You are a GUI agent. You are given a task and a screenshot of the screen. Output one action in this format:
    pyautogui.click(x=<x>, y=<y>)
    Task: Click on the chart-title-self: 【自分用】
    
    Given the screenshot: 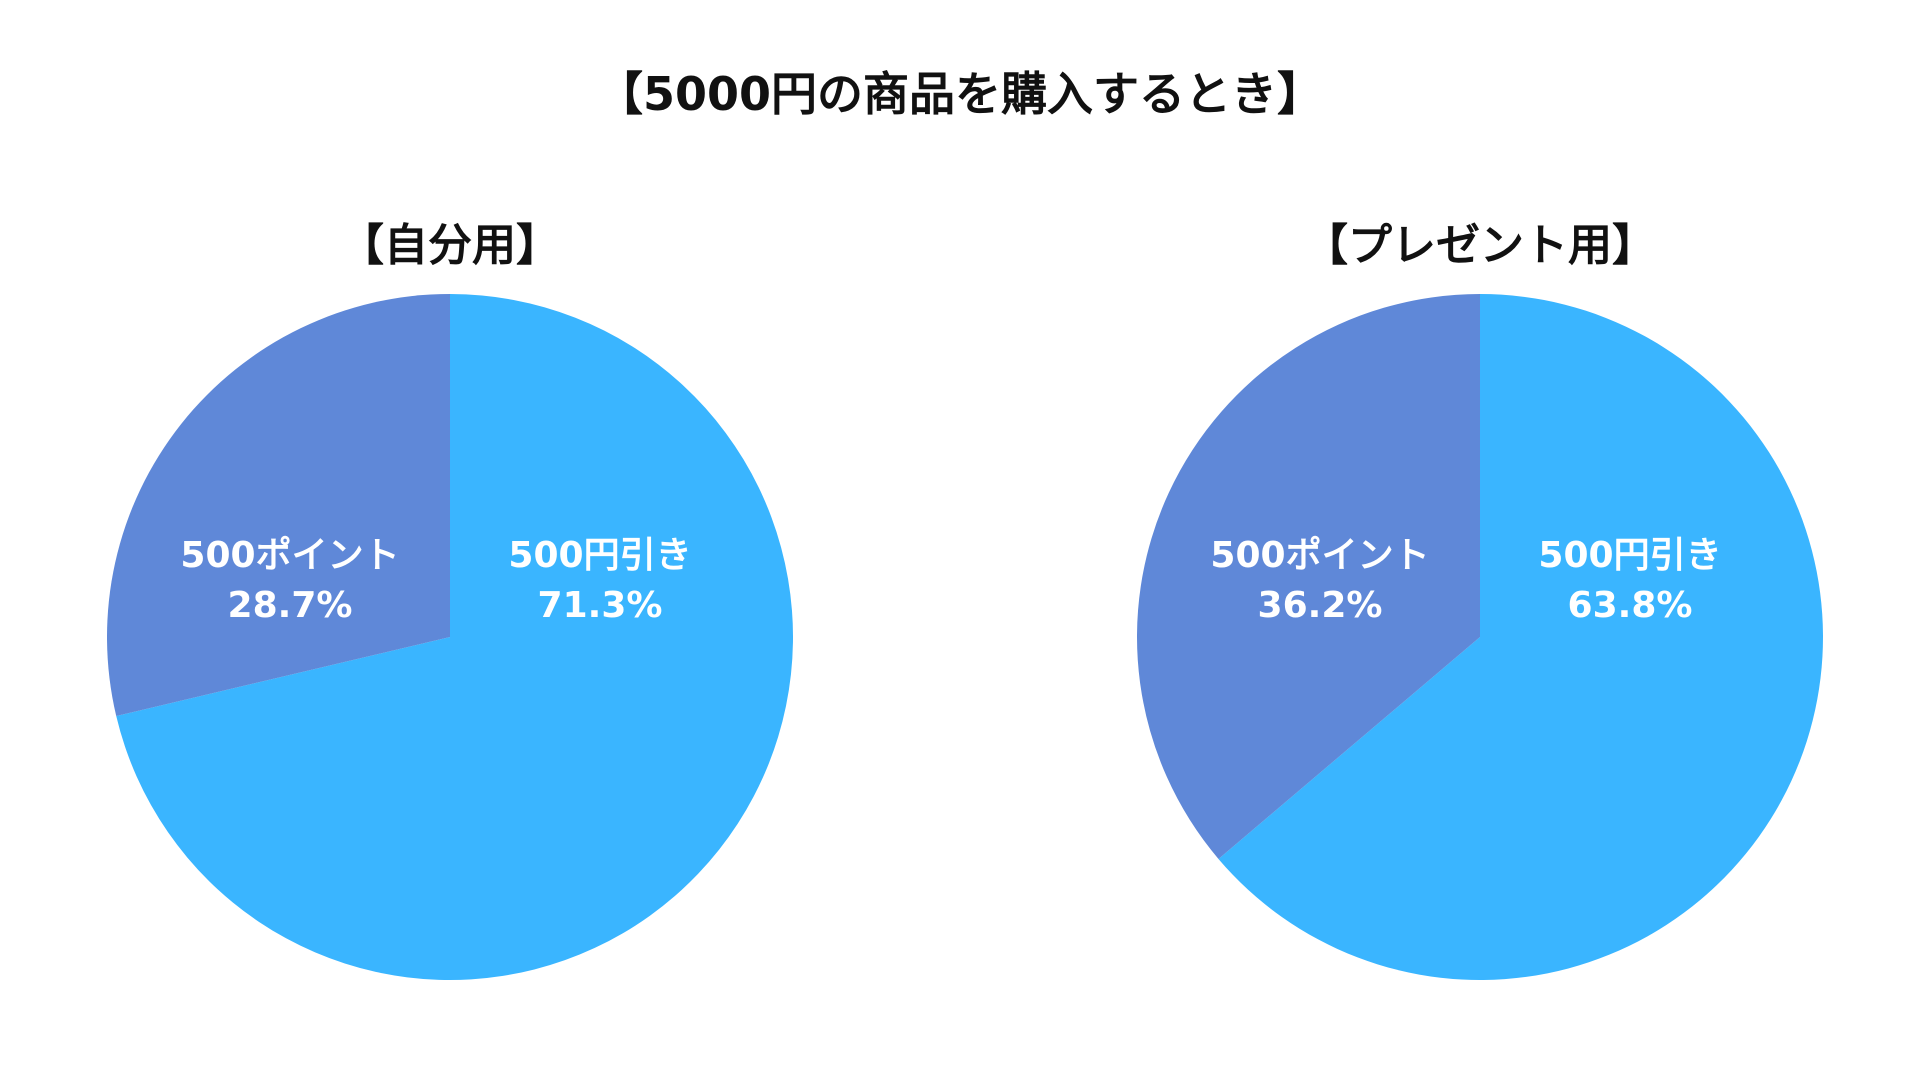 What is the action you would take?
    pyautogui.click(x=450, y=245)
    